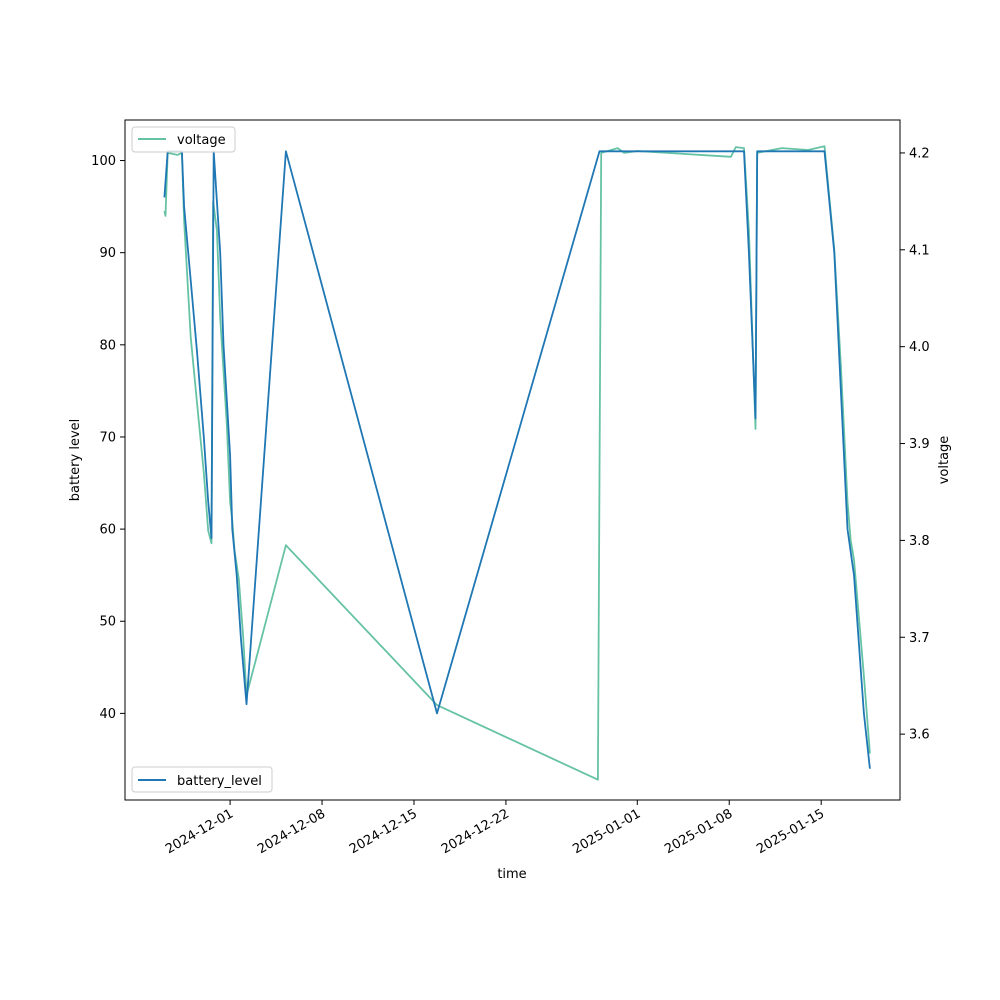 This screenshot has height=1000, width=1000. I want to click on y-right-tick-label: 4.0, so click(919, 347).